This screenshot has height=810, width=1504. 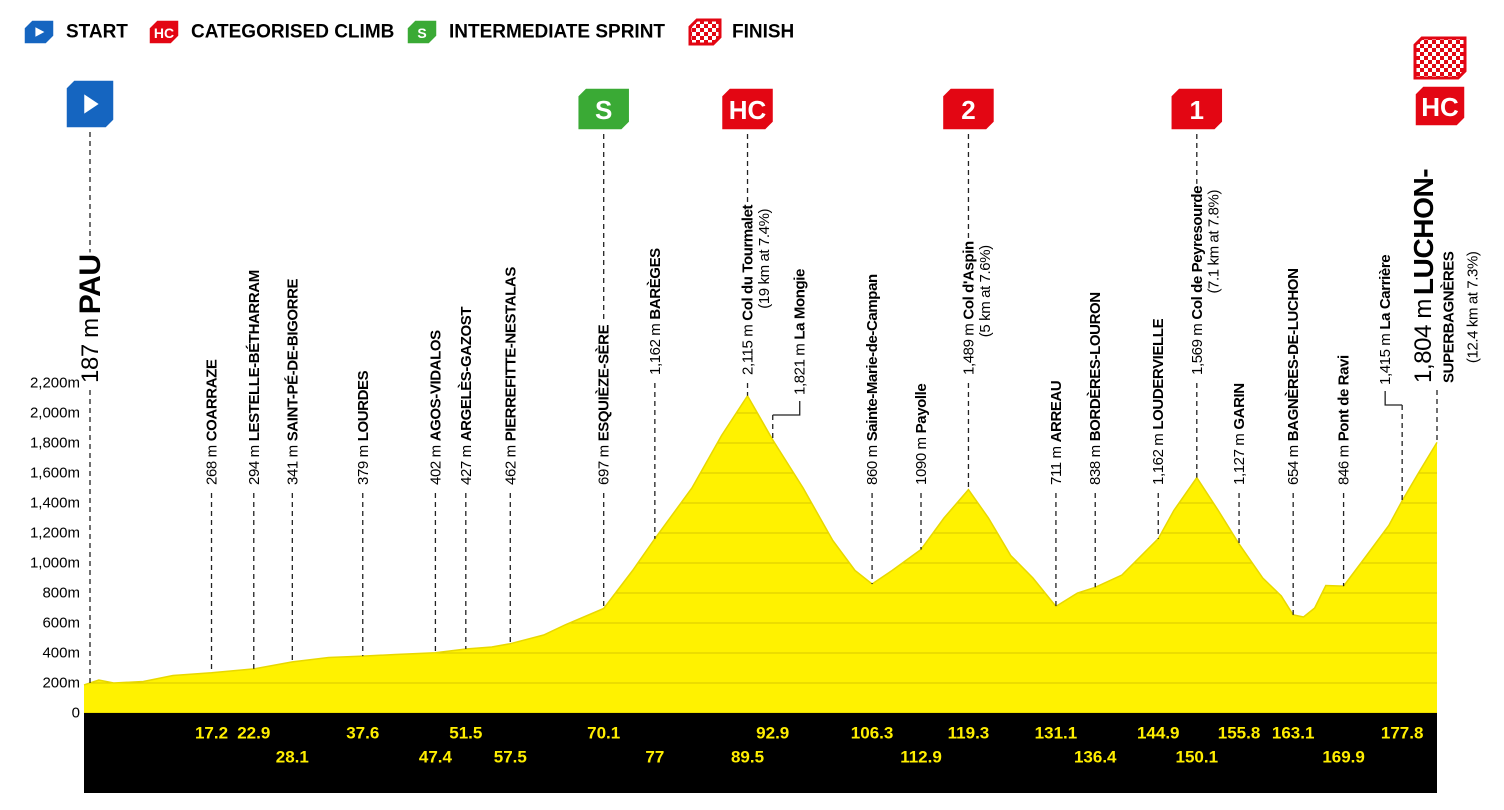 I want to click on place-name: GARIN, so click(x=1239, y=406).